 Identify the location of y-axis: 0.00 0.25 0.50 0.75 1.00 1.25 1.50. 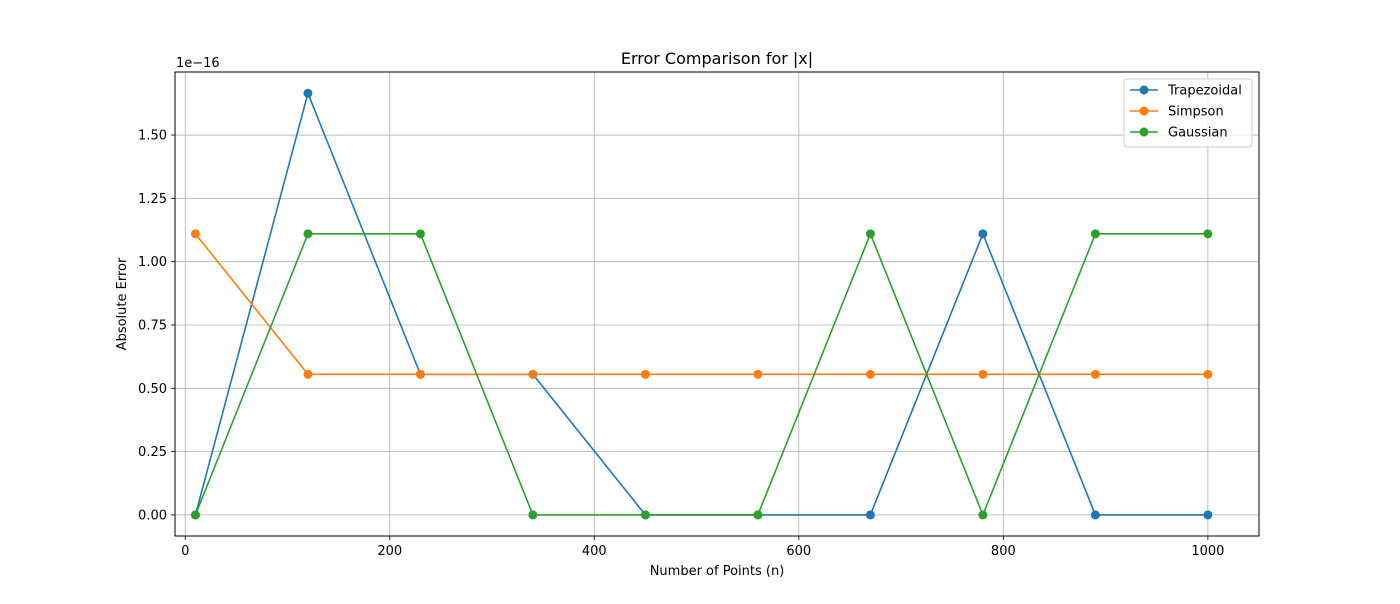
(156, 326).